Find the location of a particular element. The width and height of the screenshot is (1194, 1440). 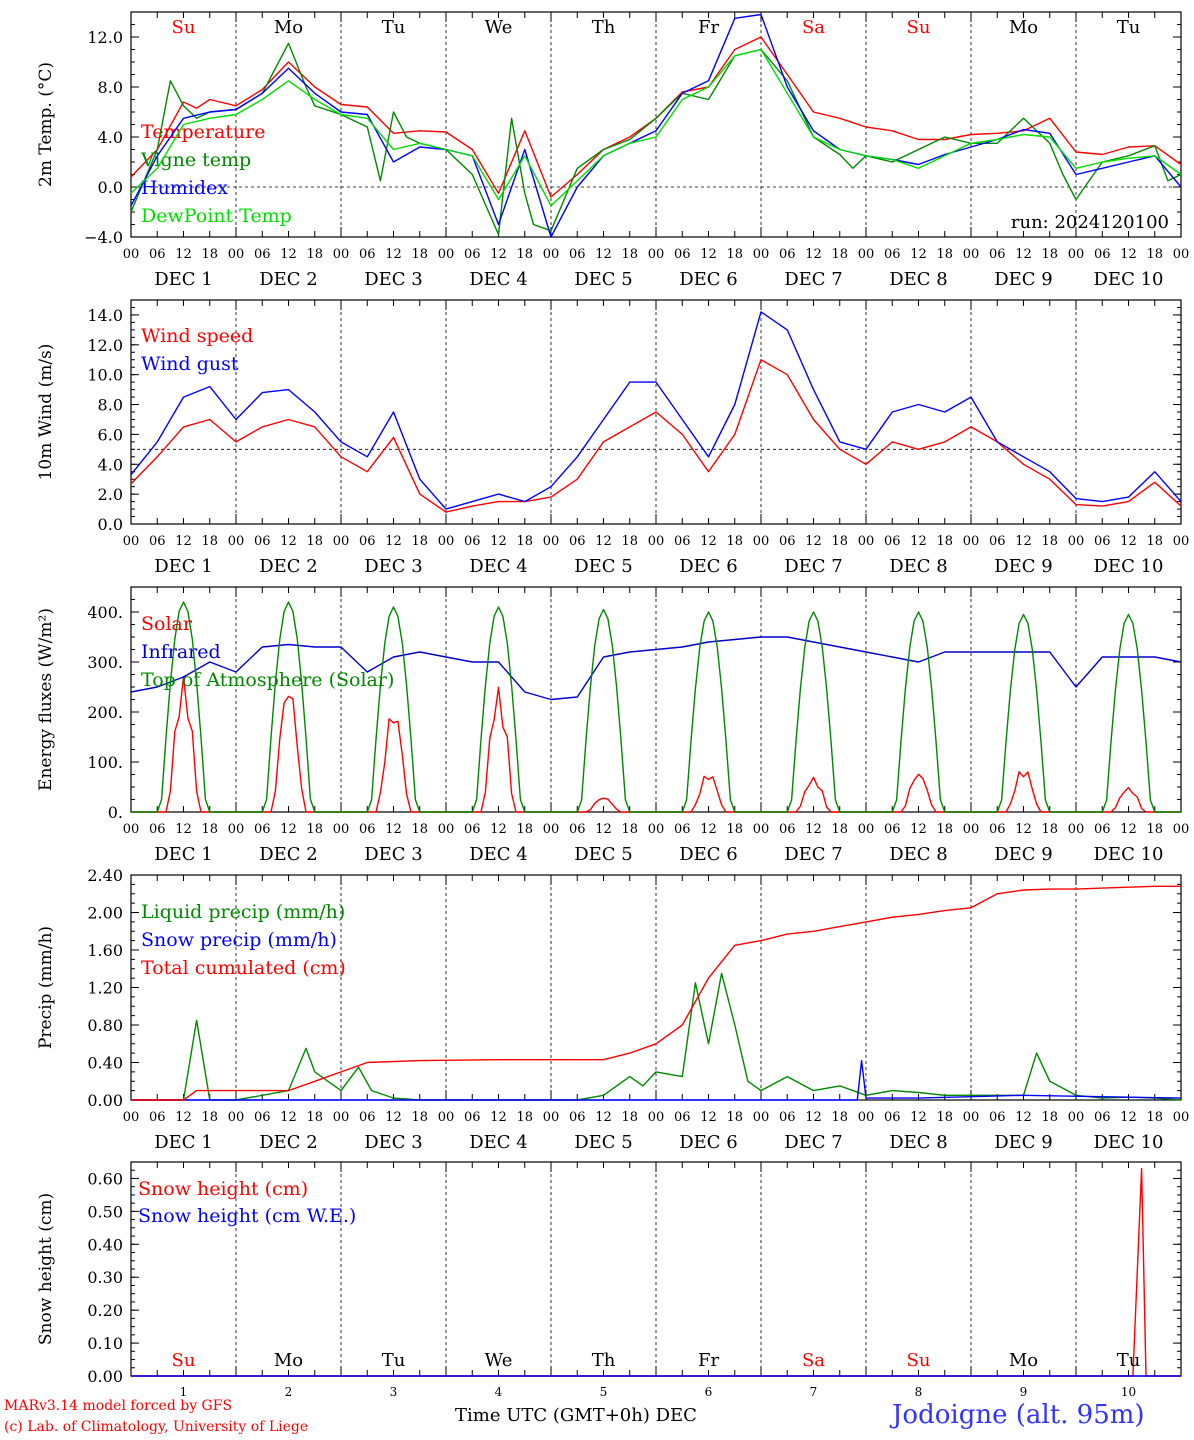

date-label: DEC 9 is located at coordinates (1023, 566).